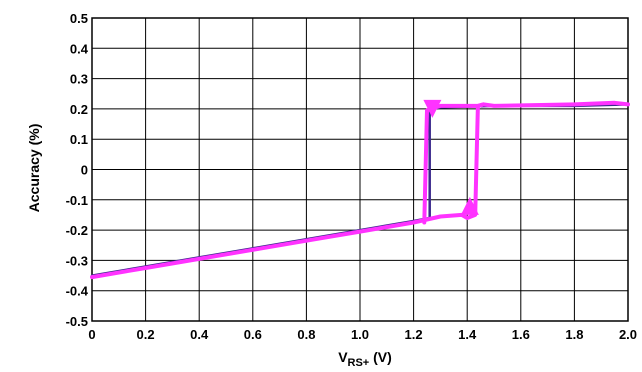 The width and height of the screenshot is (642, 372). What do you see at coordinates (574, 334) in the screenshot?
I see `x-tick-label: 1.8` at bounding box center [574, 334].